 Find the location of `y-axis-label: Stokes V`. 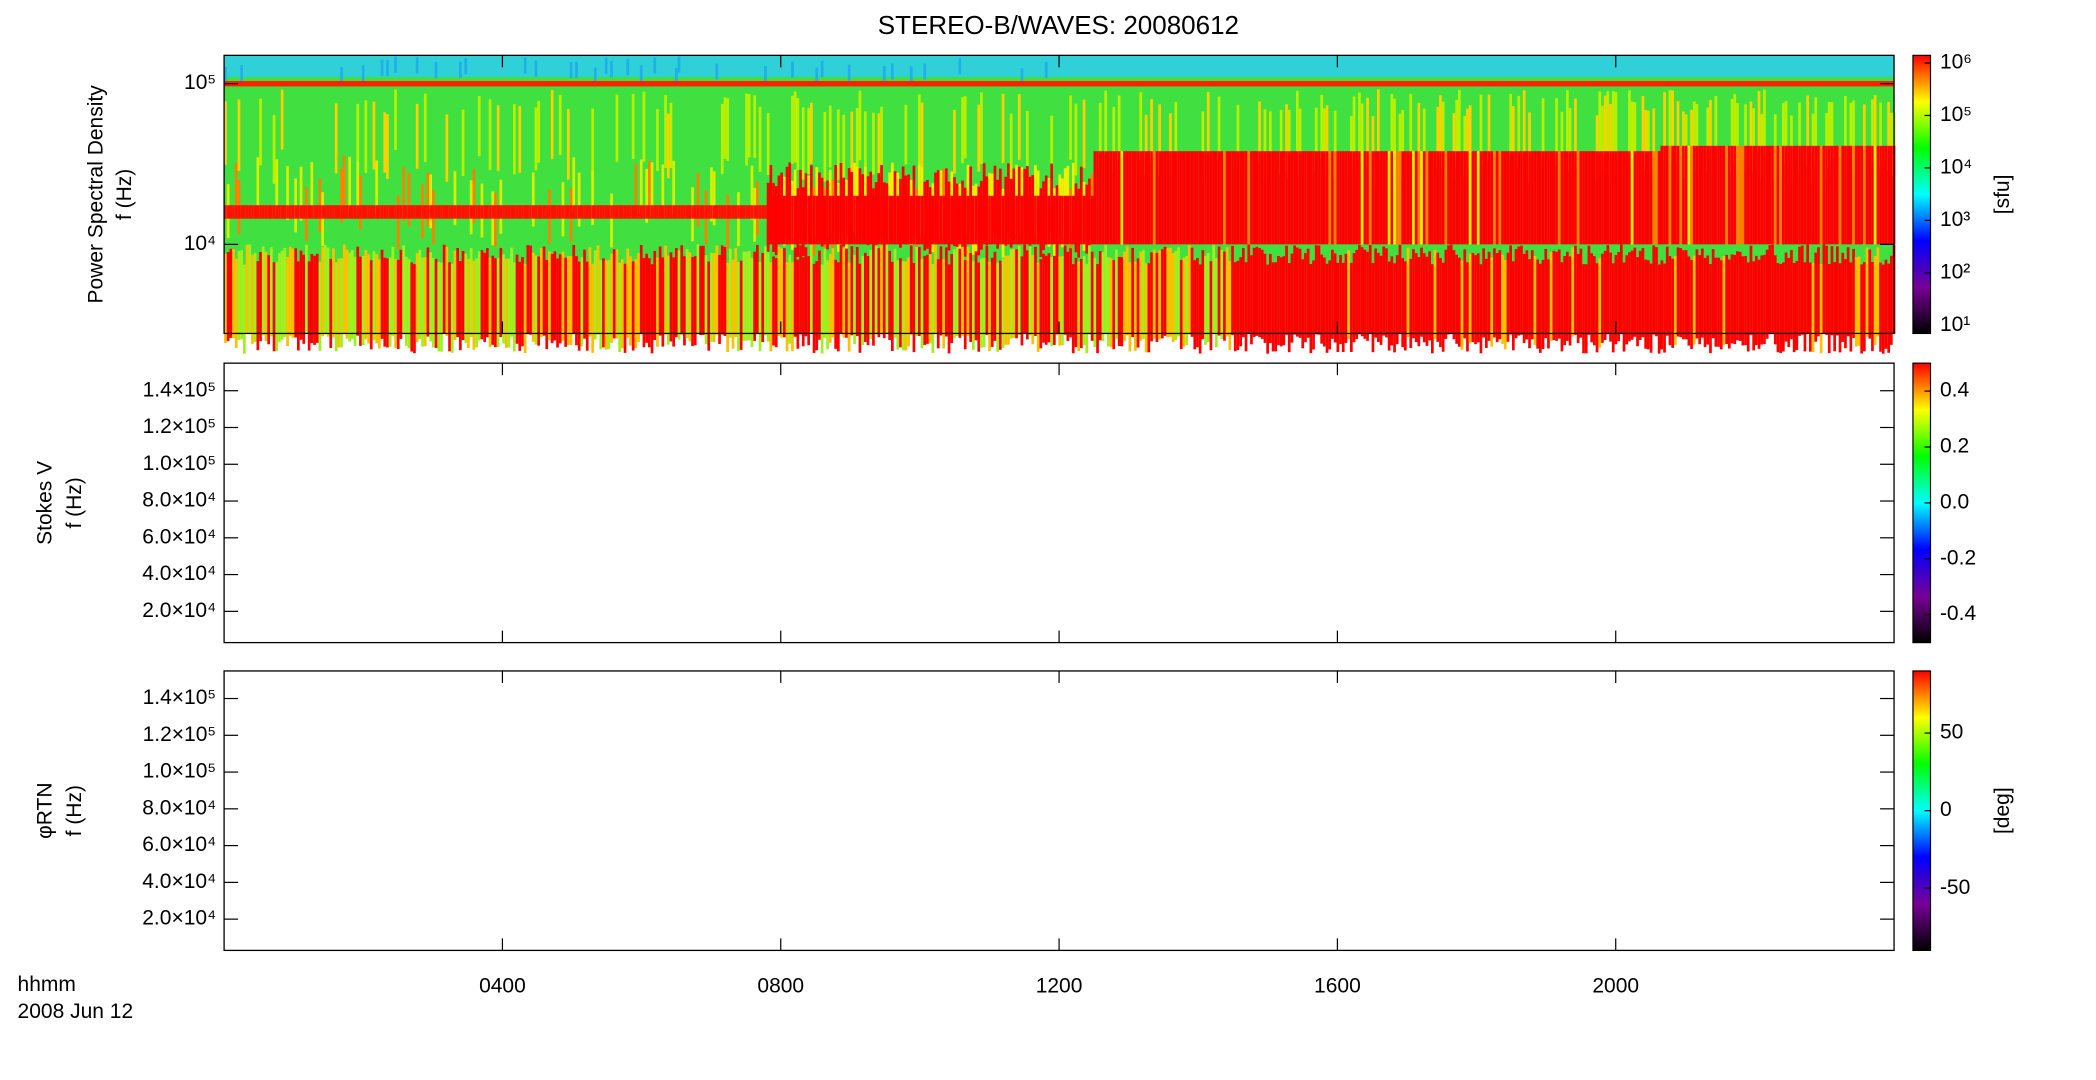

y-axis-label: Stokes V is located at coordinates (44, 503).